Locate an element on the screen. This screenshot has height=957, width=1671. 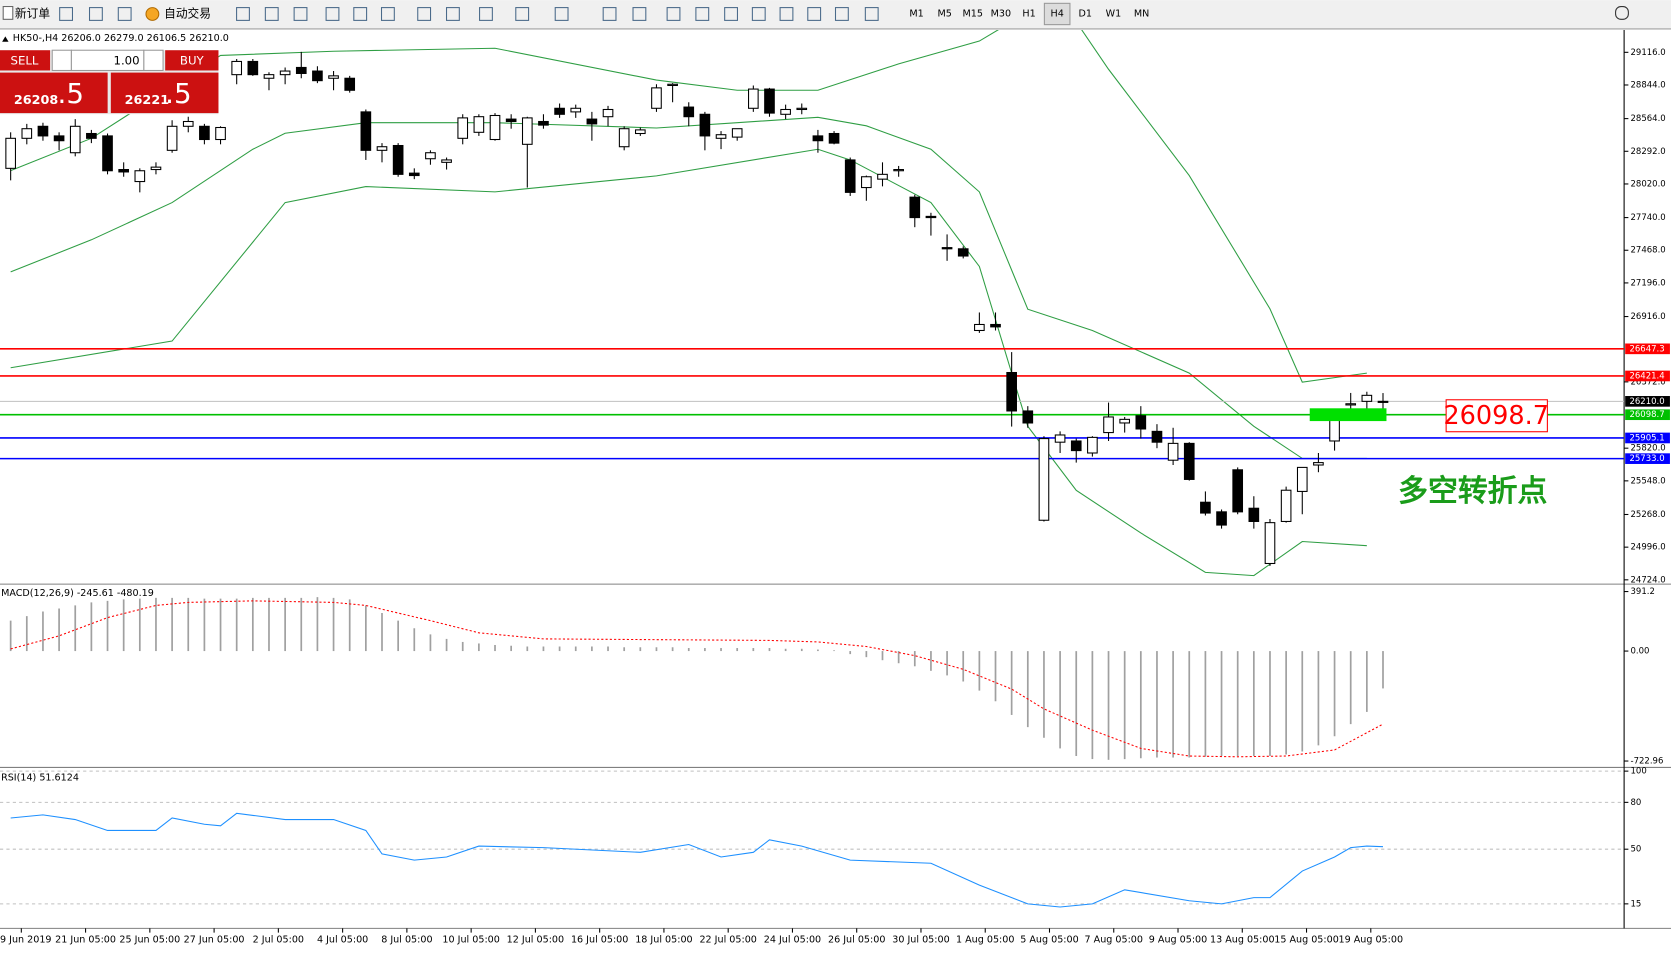
y-tick-label: 27740.0 is located at coordinates (1648, 218).